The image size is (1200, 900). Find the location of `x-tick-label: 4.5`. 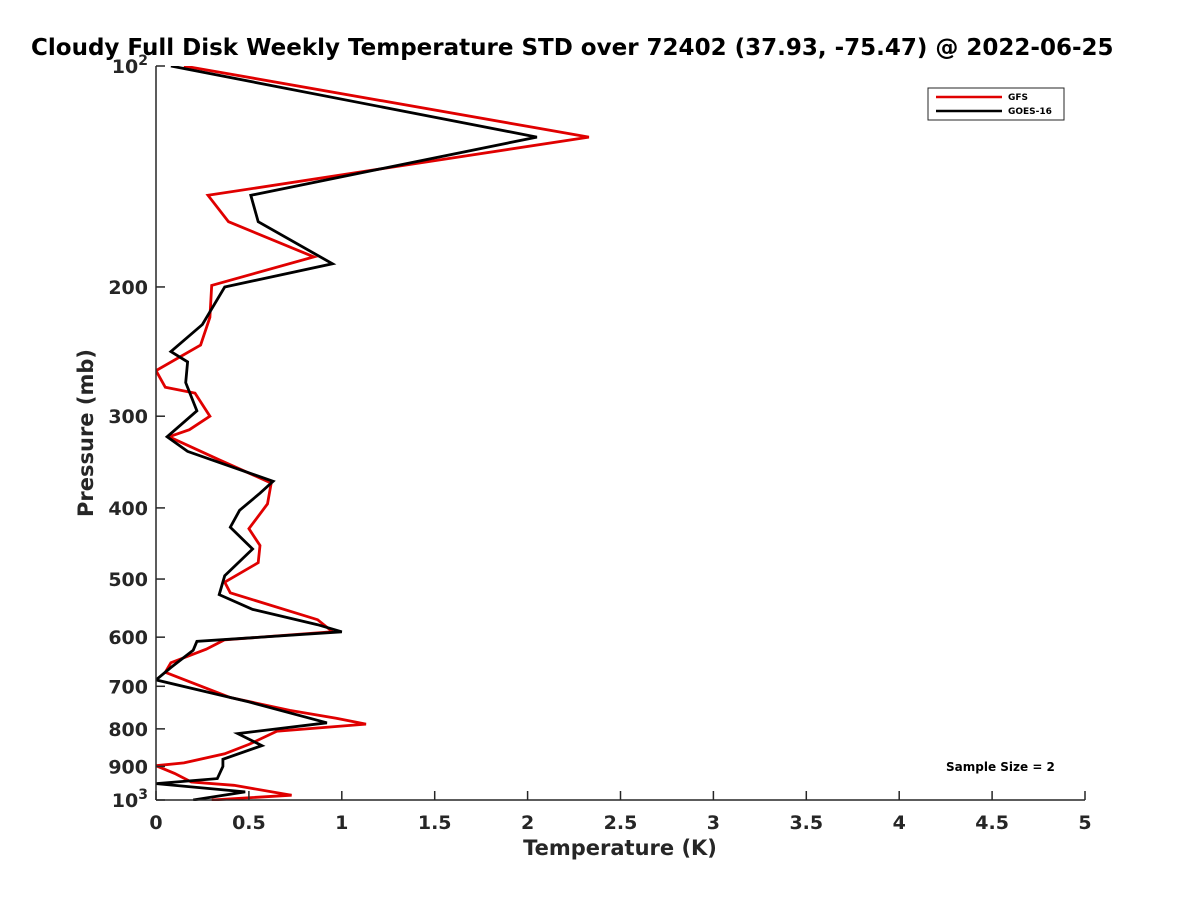

x-tick-label: 4.5 is located at coordinates (992, 823).